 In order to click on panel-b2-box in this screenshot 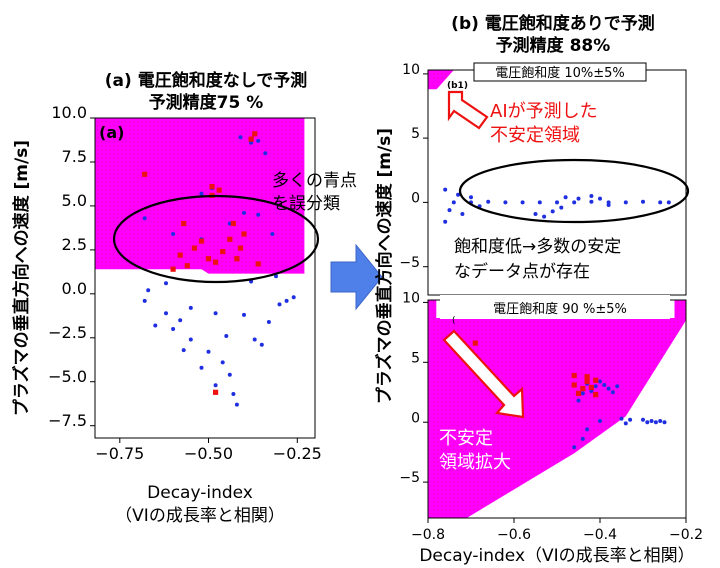, I will do `click(555, 307)`.